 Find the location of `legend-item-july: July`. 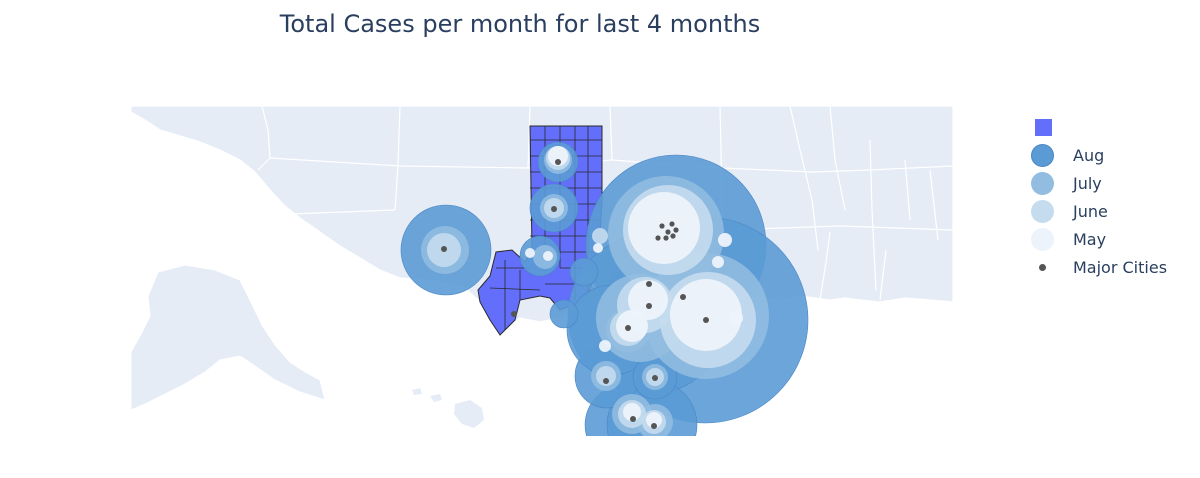

legend-item-july: July is located at coordinates (1108, 184).